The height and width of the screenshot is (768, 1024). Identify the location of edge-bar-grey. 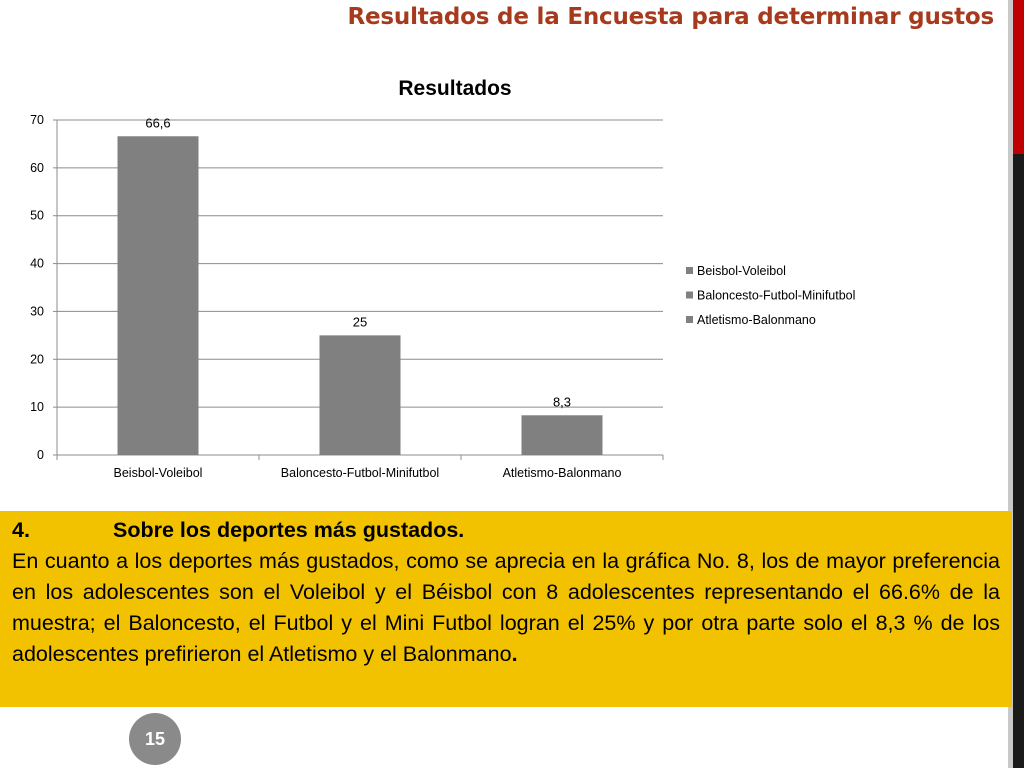
(1010, 384).